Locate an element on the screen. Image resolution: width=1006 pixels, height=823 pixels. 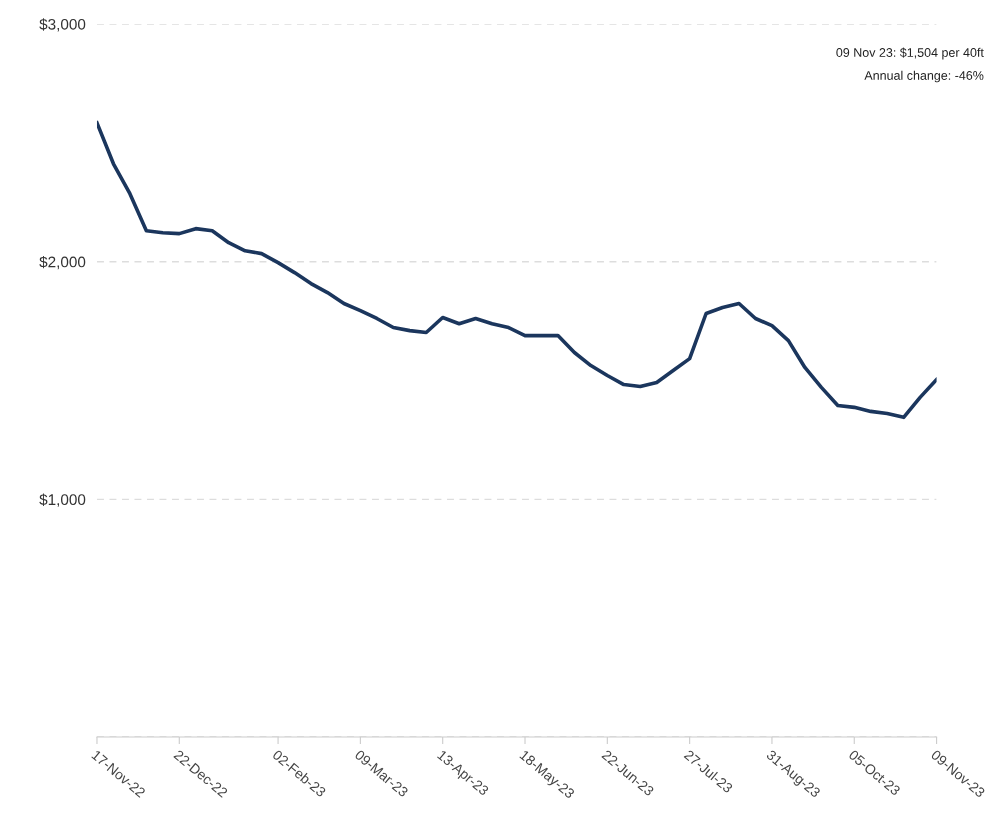
annotation: 09 Nov 23: $1,504 per 40ft is located at coordinates (910, 53).